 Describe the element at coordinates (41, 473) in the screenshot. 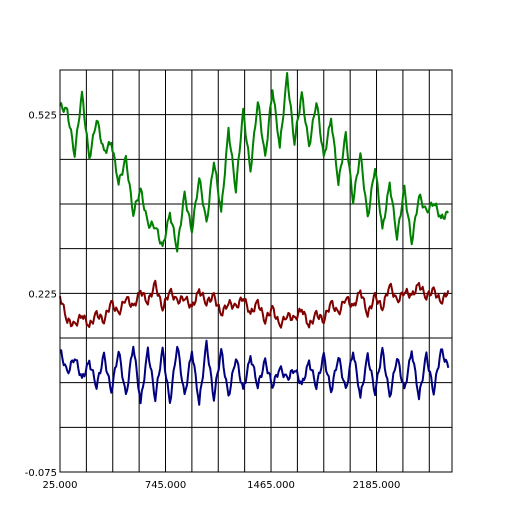

I see `y-tick-label: -0.075` at that location.